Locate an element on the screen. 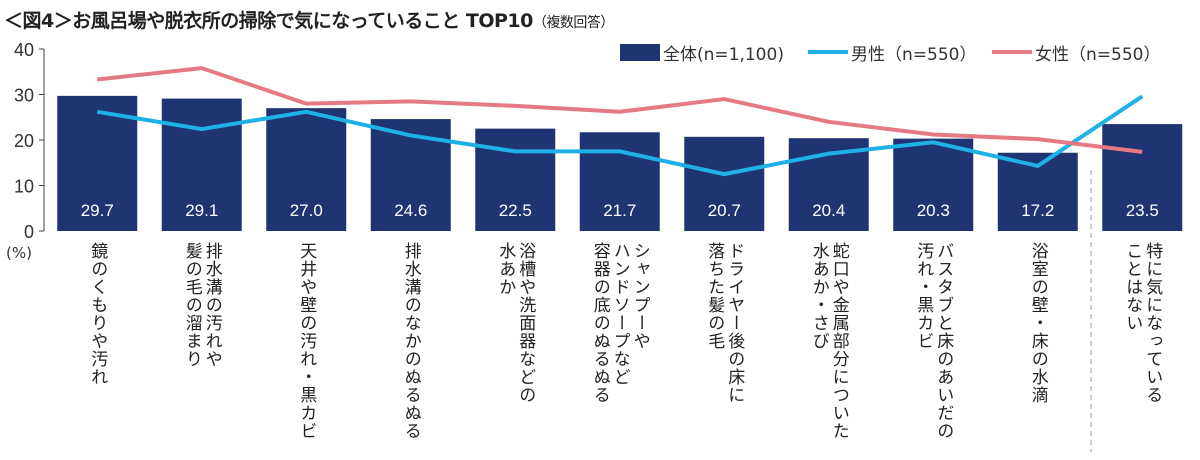 This screenshot has height=460, width=1200. category-label: 蛇口や金属部分についた 水あか・さび is located at coordinates (828, 341).